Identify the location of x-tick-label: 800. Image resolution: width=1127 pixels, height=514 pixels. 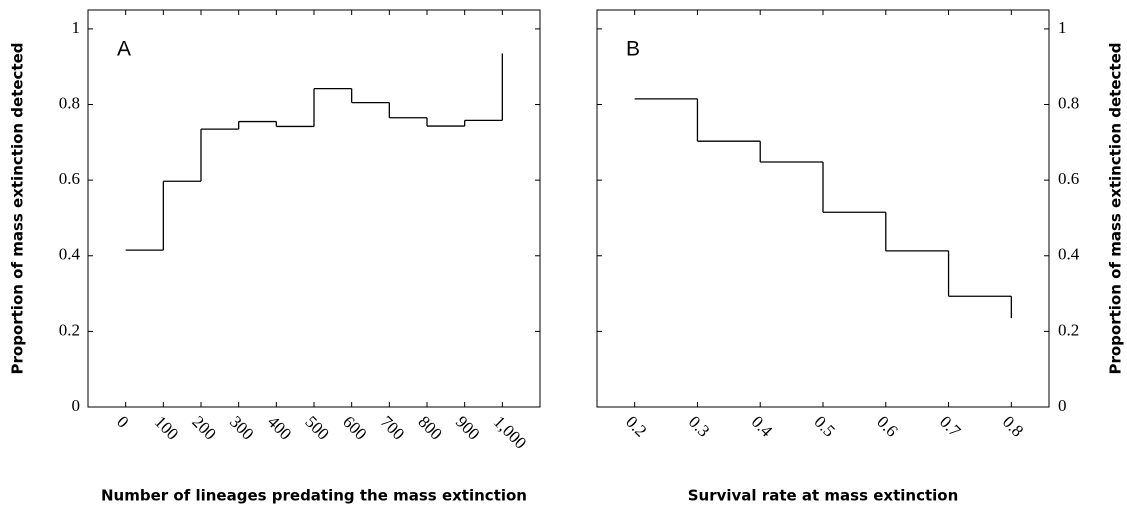
(429, 427).